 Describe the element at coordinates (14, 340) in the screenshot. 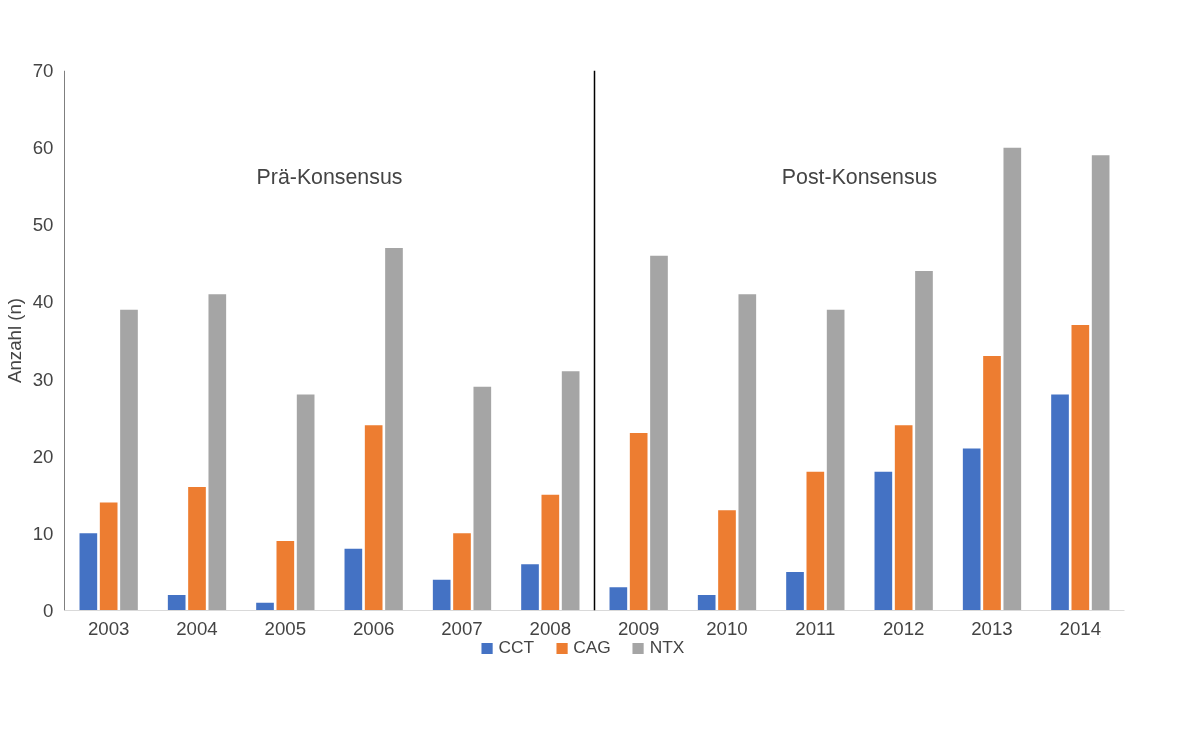

I see `y-axis-title: Anzahl (n)` at that location.